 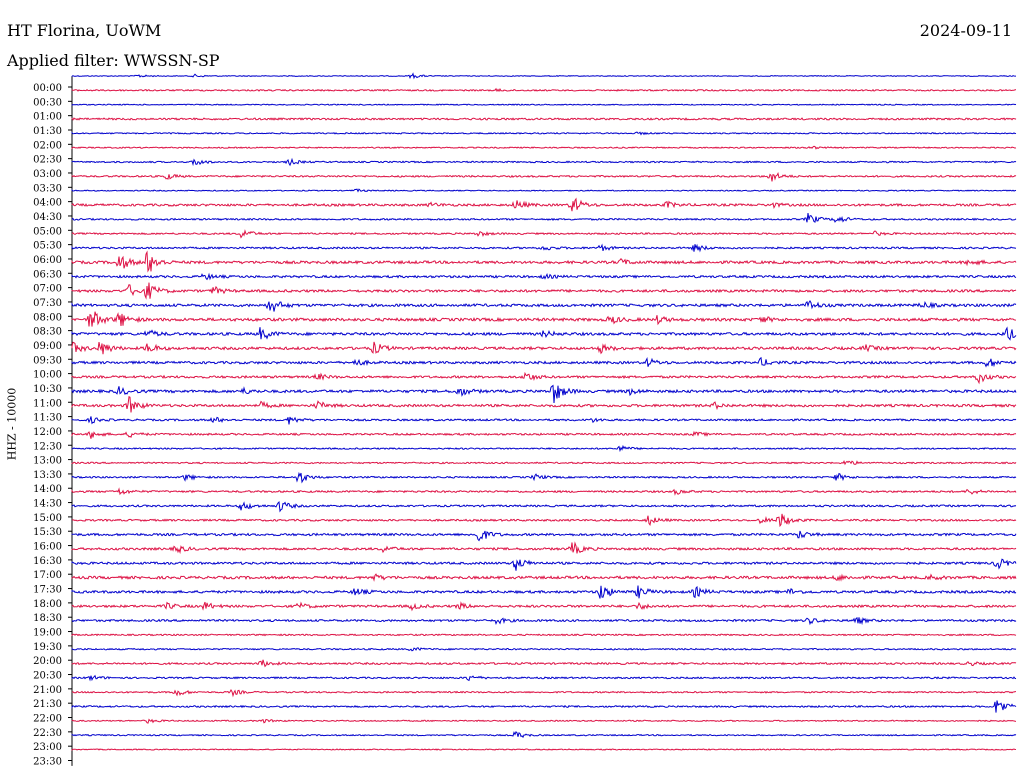 What do you see at coordinates (47, 575) in the screenshot?
I see `time-label: 17:00` at bounding box center [47, 575].